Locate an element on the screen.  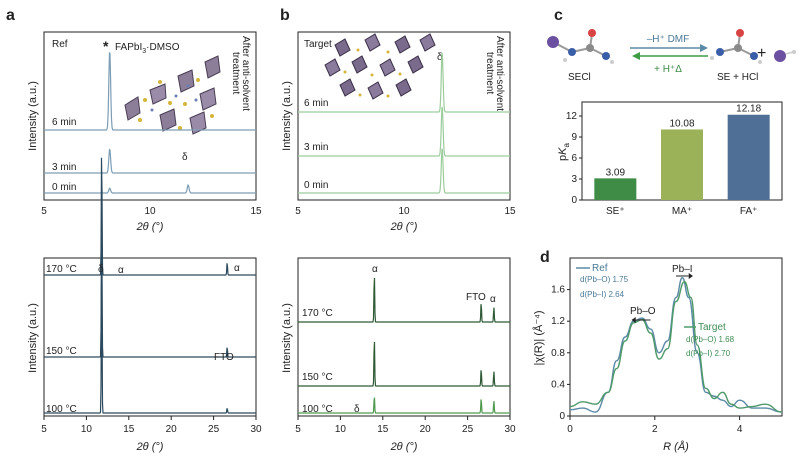
b-top-ylabel: Intensity (a.u.) is located at coordinates (287, 116).